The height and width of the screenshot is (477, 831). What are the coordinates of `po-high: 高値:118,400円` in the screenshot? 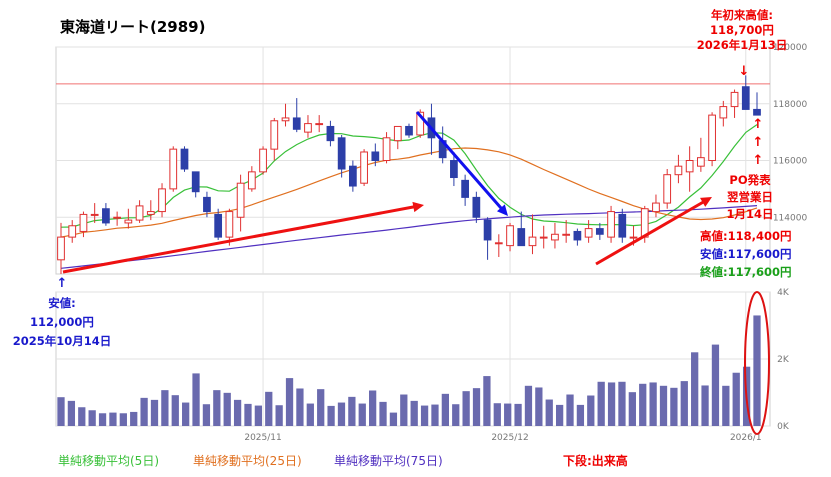 It's located at (746, 236).